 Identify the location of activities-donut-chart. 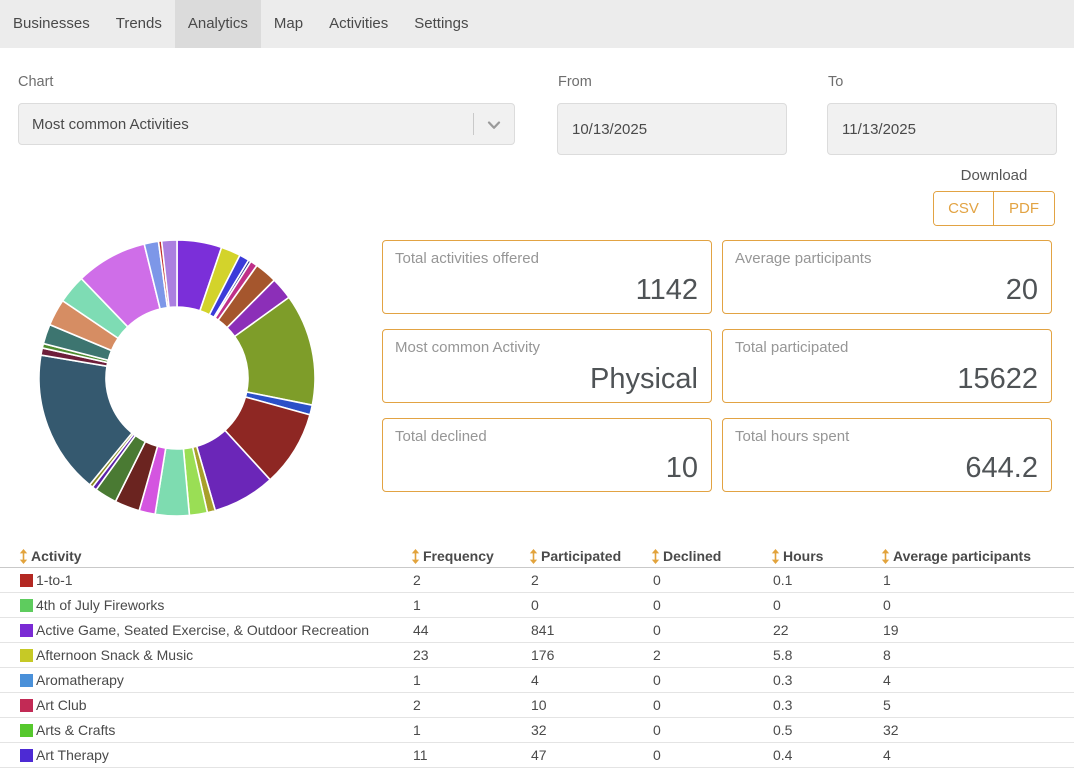
(177, 378).